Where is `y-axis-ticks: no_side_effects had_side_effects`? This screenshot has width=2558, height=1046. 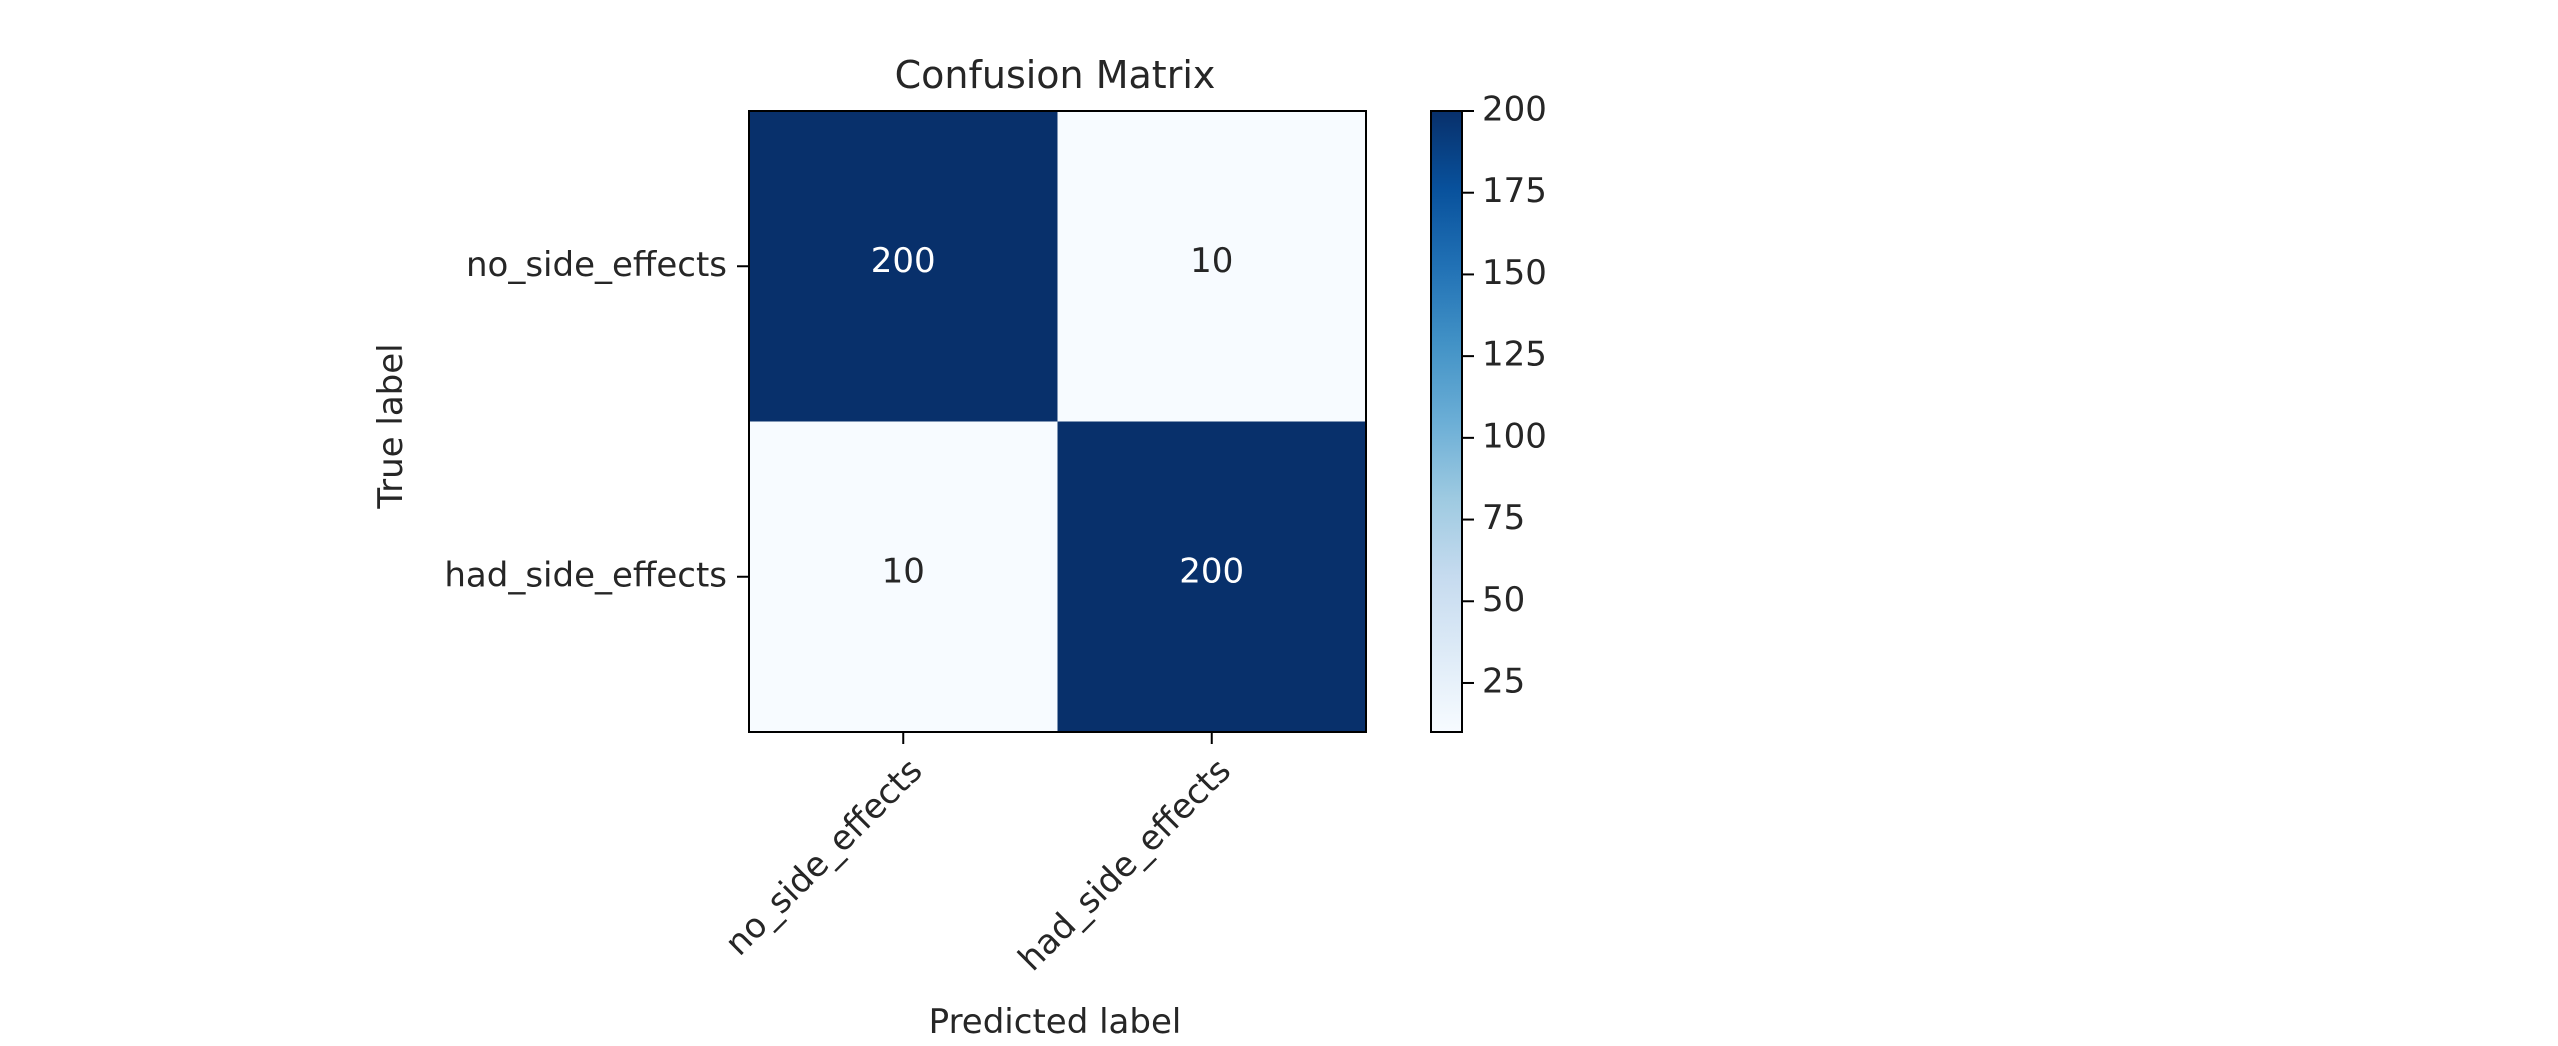 y-axis-ticks: no_side_effects had_side_effects is located at coordinates (596, 420).